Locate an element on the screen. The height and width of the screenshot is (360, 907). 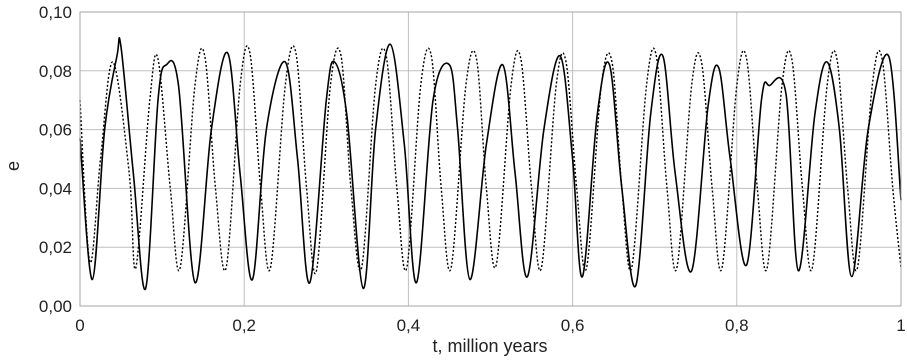
y-tick-label: 0,04 is located at coordinates (55, 188).